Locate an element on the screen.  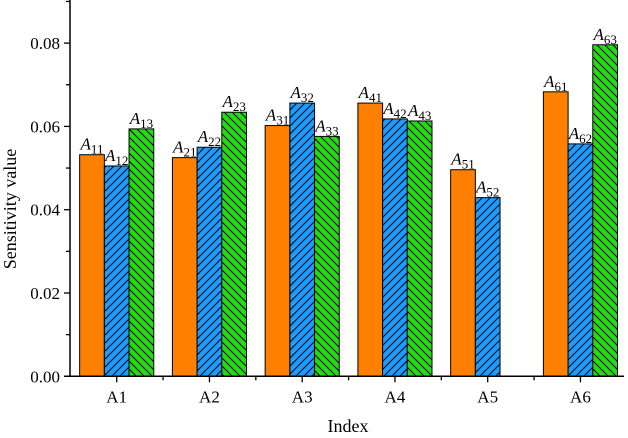
bar-A4-s2 is located at coordinates (395, 247).